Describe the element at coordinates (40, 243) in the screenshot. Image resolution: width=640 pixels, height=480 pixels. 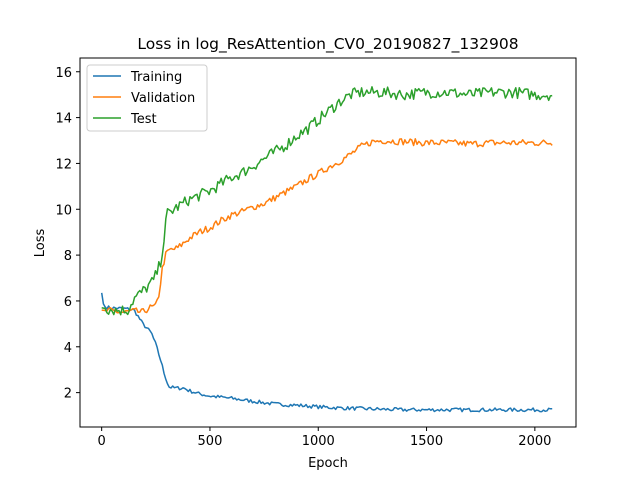
I see `y-axis-label: Loss` at that location.